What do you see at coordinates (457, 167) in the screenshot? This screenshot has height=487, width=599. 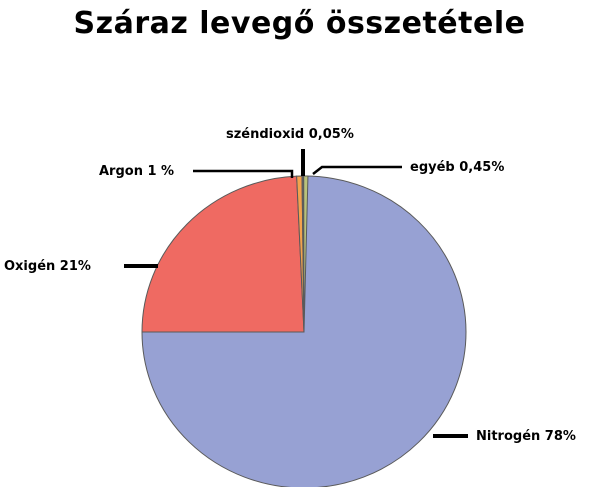 I see `label-other: egyéb 0,45%` at bounding box center [457, 167].